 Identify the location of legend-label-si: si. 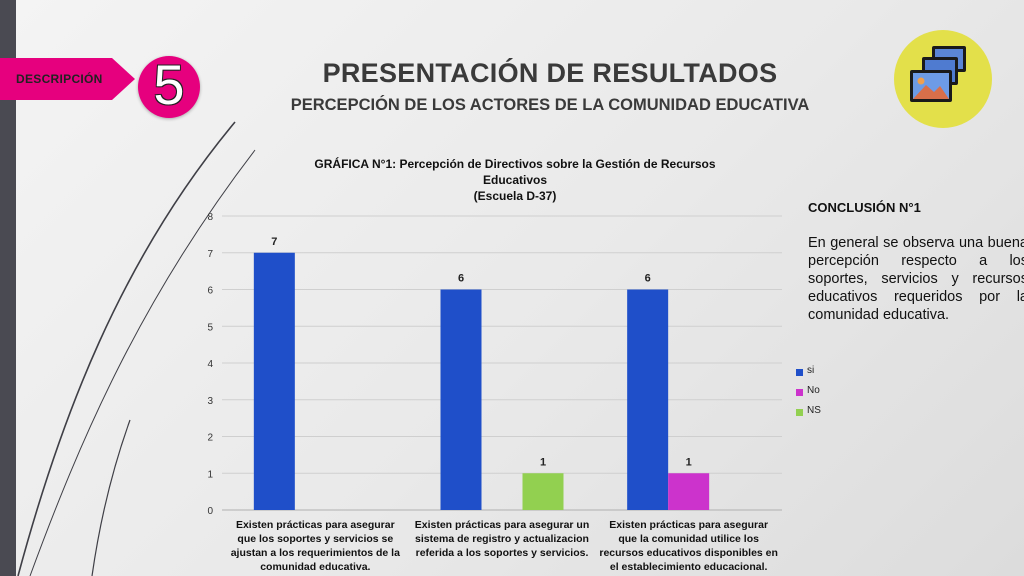
(811, 370).